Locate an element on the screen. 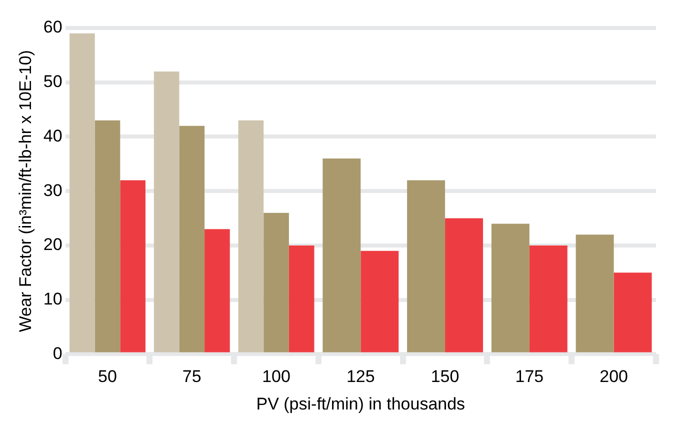  x-tick-label: 150 is located at coordinates (445, 376).